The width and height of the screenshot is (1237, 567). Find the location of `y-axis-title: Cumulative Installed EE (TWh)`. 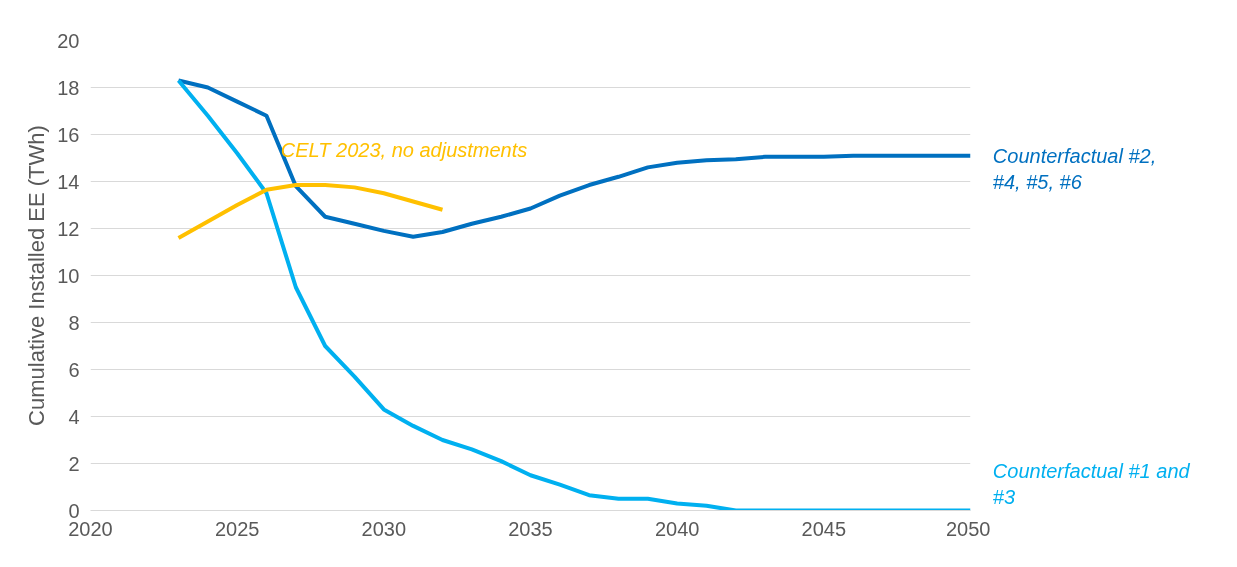

y-axis-title: Cumulative Installed EE (TWh) is located at coordinates (37, 275).